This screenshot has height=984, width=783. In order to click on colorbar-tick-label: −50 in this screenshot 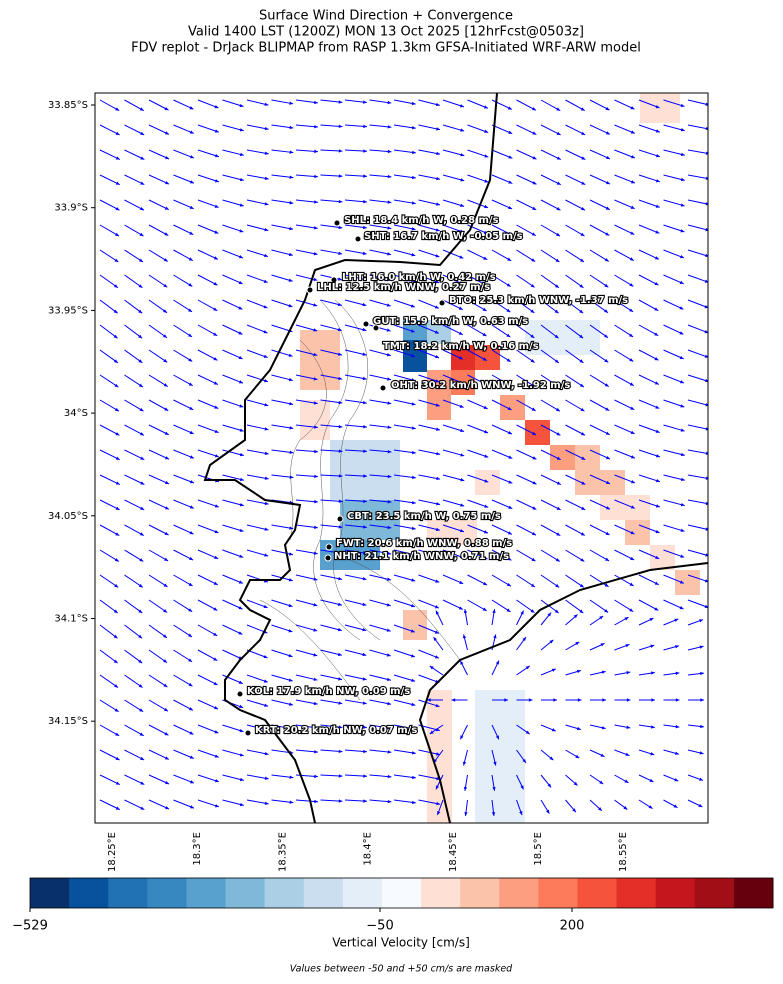, I will do `click(379, 926)`.